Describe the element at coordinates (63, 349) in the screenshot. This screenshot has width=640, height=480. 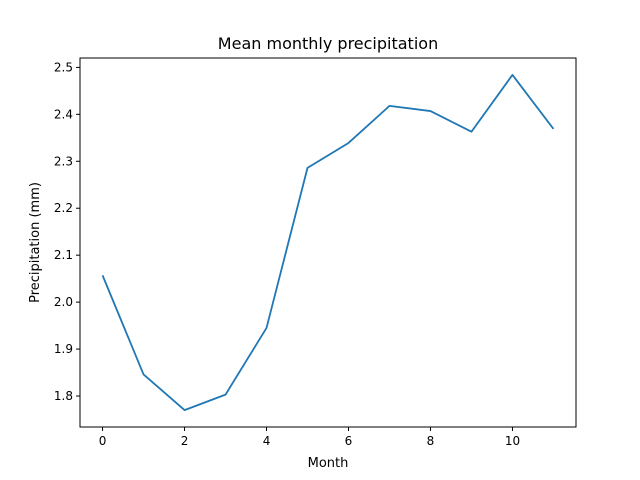
I see `y-tick-label: 1.9` at that location.